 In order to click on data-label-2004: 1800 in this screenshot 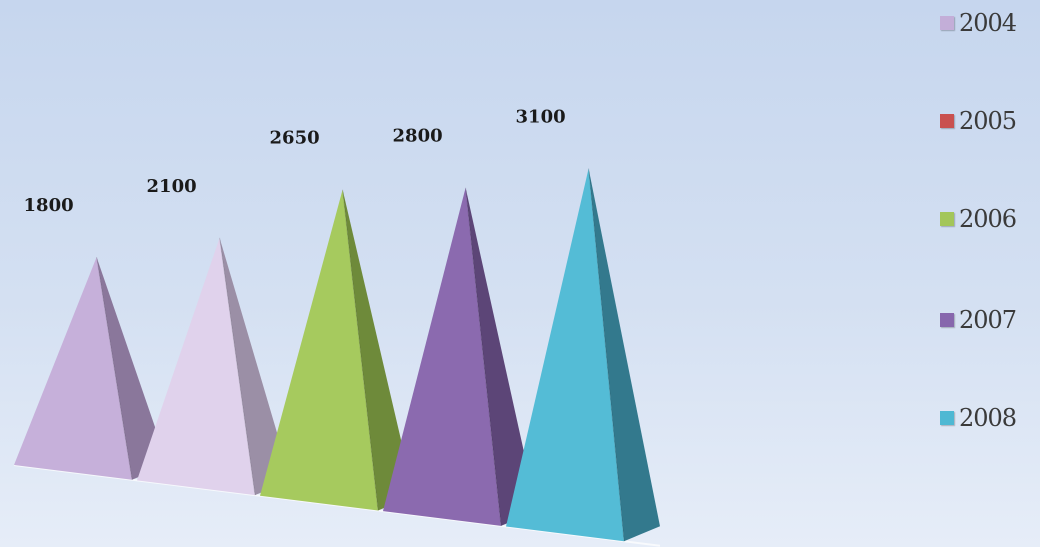, I will do `click(49, 205)`.